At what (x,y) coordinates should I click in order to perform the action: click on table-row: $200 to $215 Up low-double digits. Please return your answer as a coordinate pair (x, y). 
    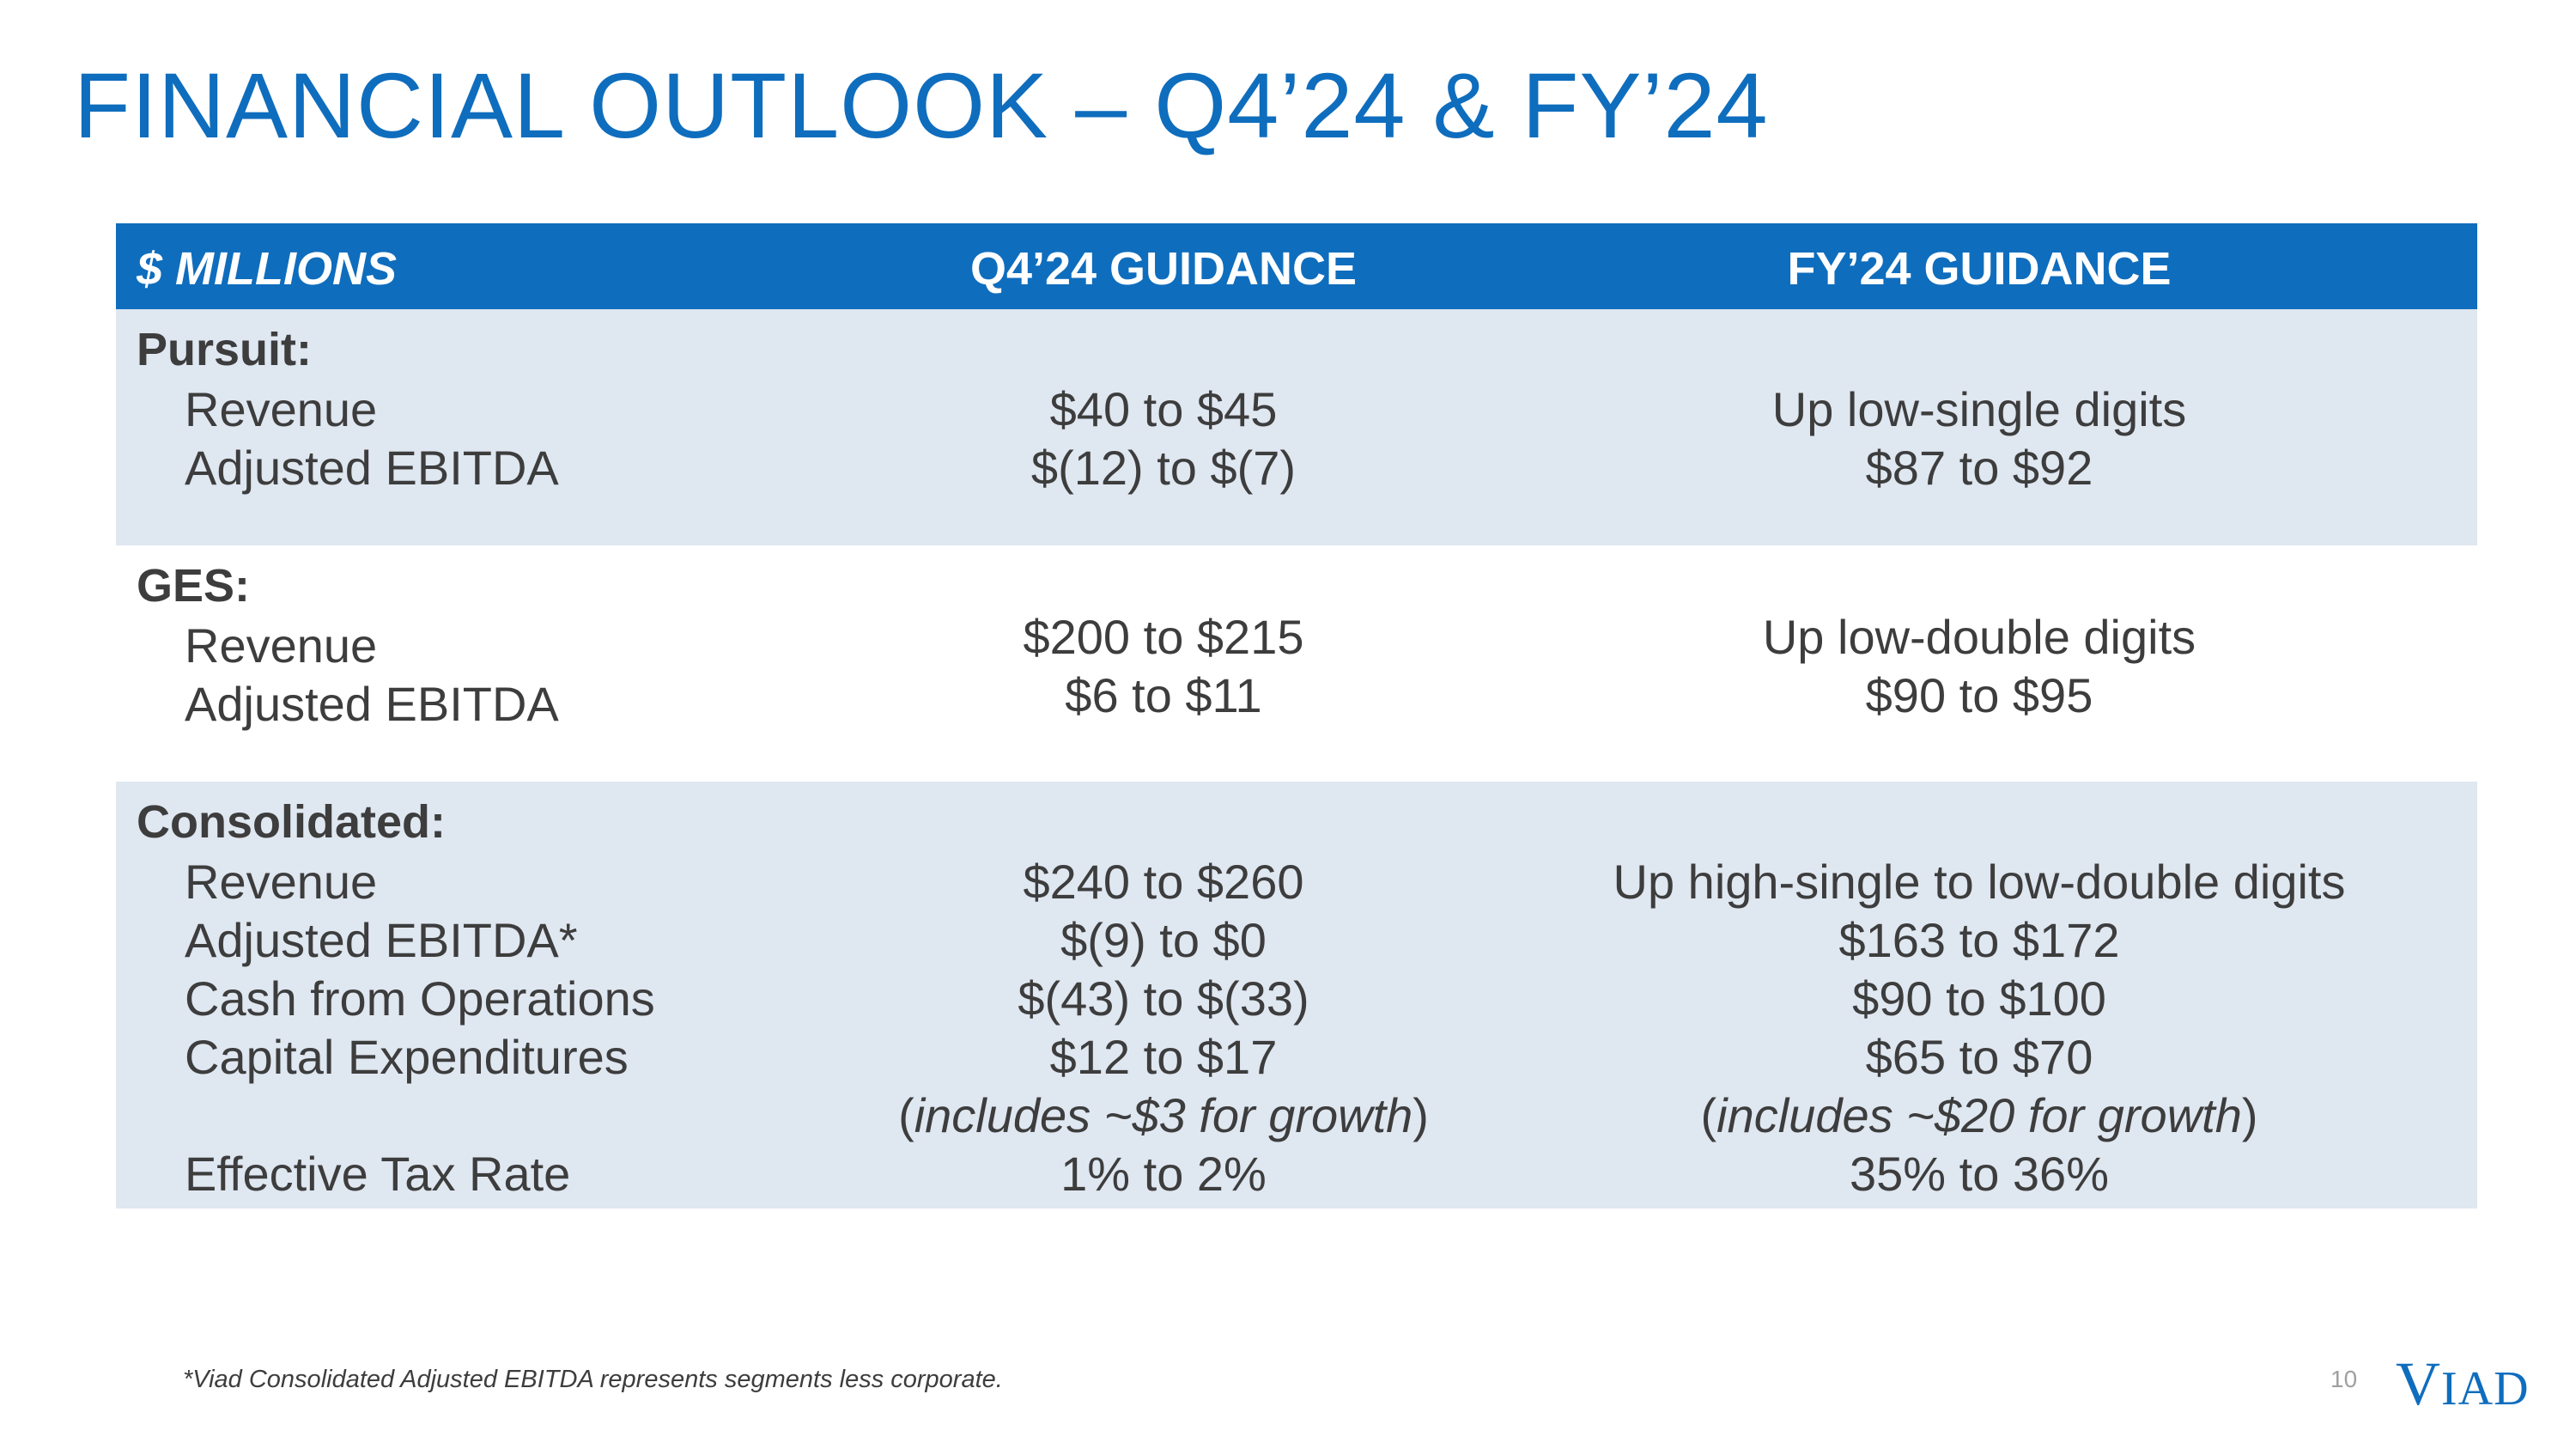
    Looking at the image, I should click on (1297, 638).